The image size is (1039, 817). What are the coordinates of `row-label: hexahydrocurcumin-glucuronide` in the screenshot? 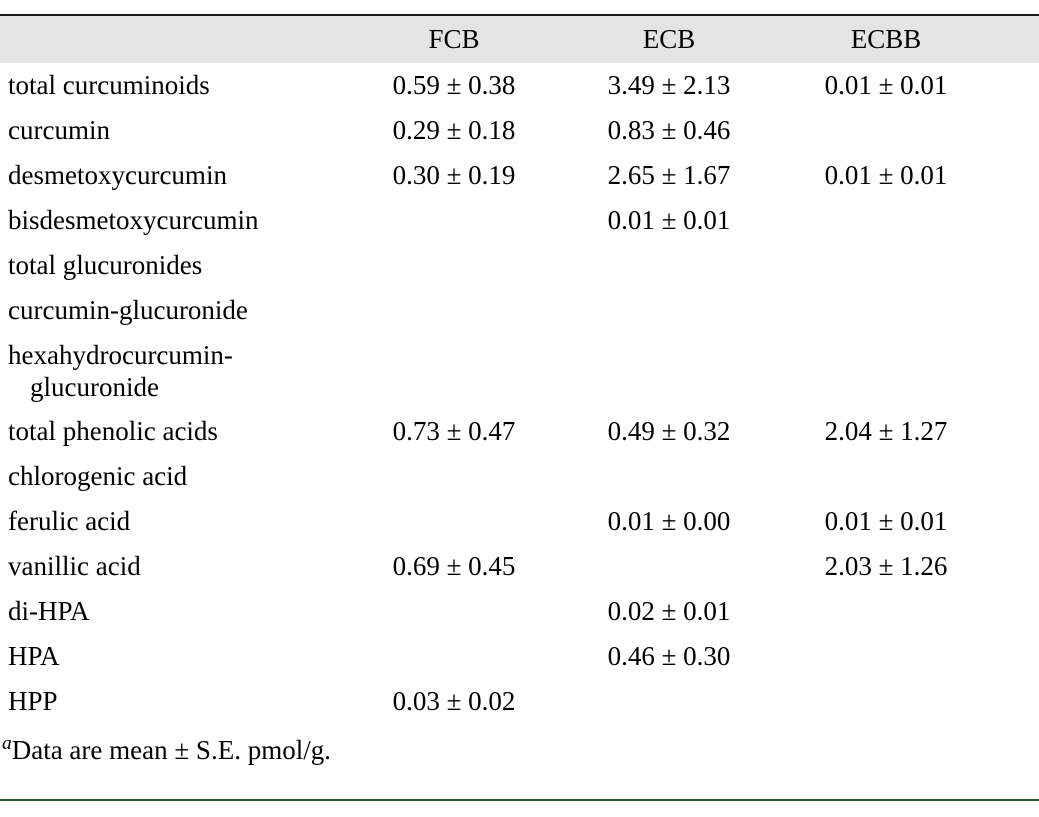 It's located at (120, 371).